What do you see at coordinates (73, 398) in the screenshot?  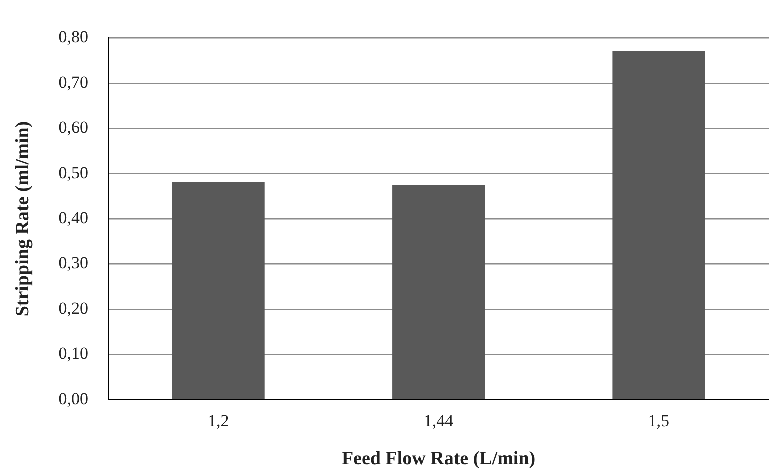 I see `y-tick-label: 0,00` at bounding box center [73, 398].